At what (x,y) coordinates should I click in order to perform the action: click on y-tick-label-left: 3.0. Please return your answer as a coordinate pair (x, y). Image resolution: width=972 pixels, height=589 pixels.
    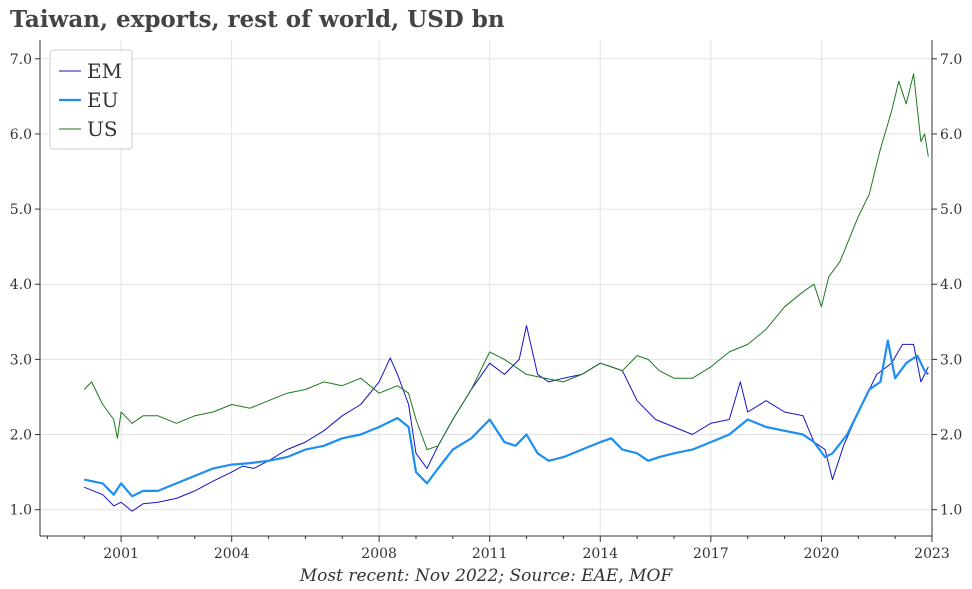
    Looking at the image, I should click on (21, 360).